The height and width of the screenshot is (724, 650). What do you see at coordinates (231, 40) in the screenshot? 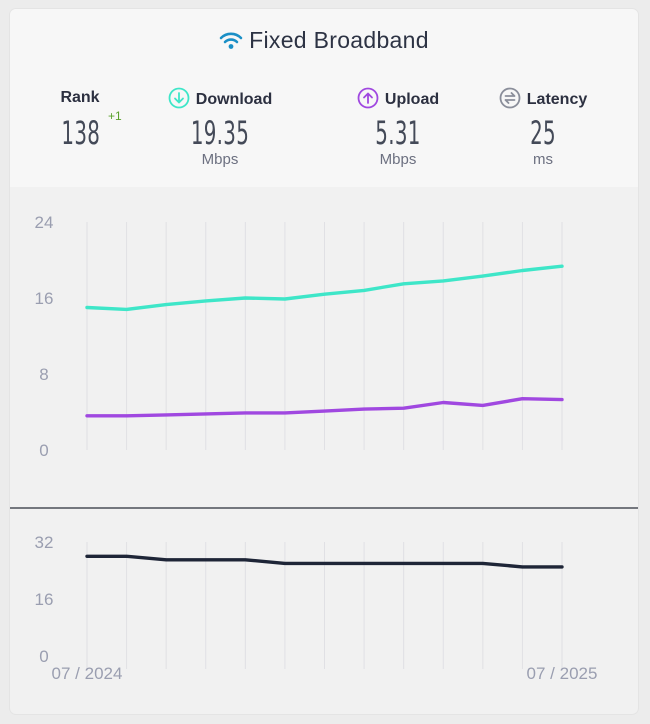
I see `wifi-icon` at bounding box center [231, 40].